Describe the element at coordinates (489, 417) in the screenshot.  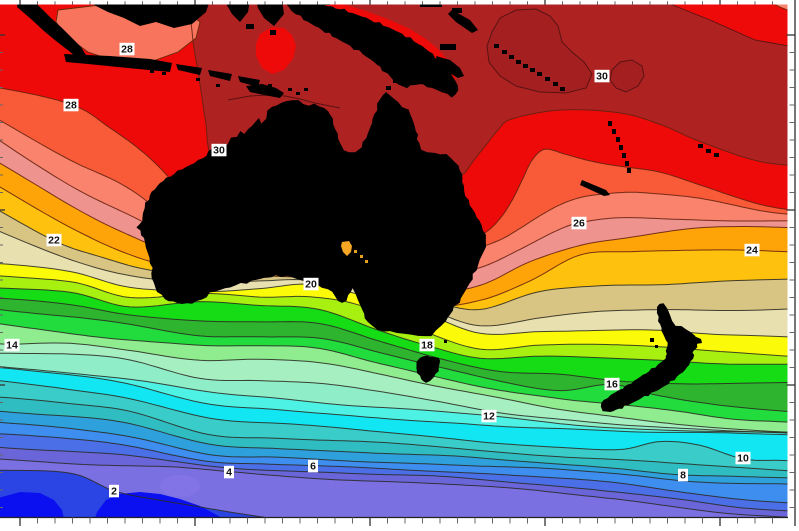
I see `svg-text: 12` at that location.